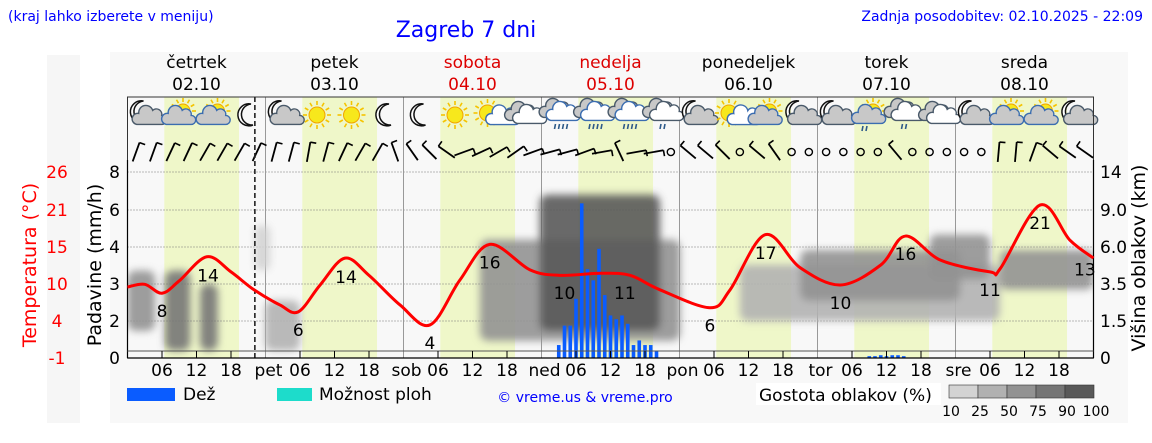 The width and height of the screenshot is (1152, 443). I want to click on precip-tick-label: 3, so click(114, 285).